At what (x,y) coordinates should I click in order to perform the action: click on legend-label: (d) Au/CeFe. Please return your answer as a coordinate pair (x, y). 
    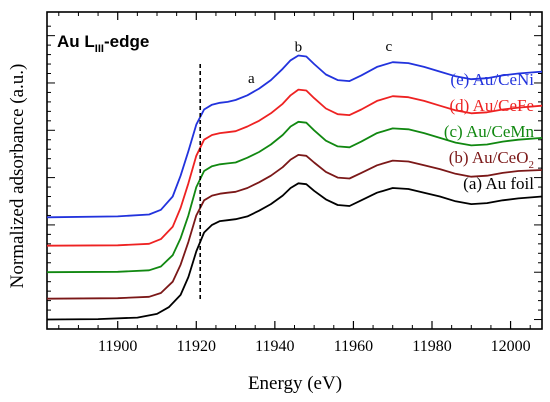
    Looking at the image, I should click on (491, 105).